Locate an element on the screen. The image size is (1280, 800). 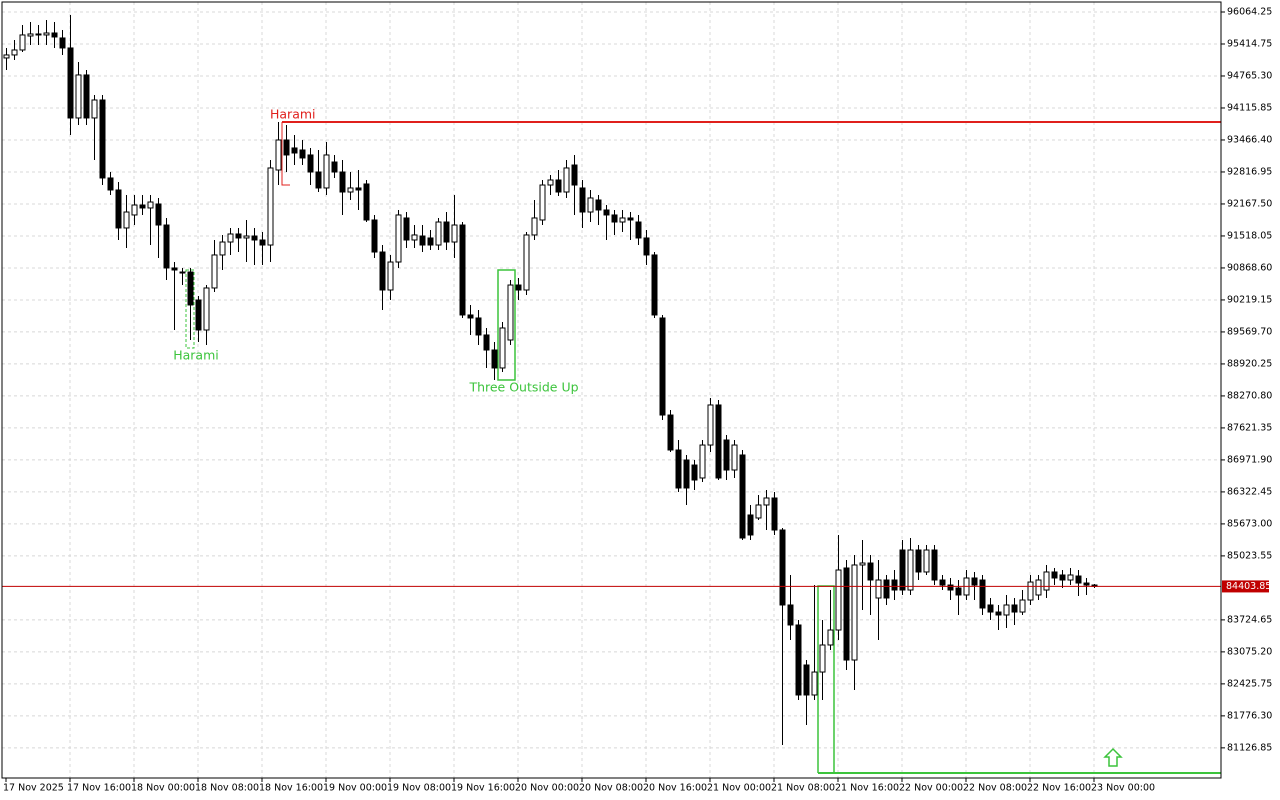
pattern-label: Three Outside Up is located at coordinates (523, 387).